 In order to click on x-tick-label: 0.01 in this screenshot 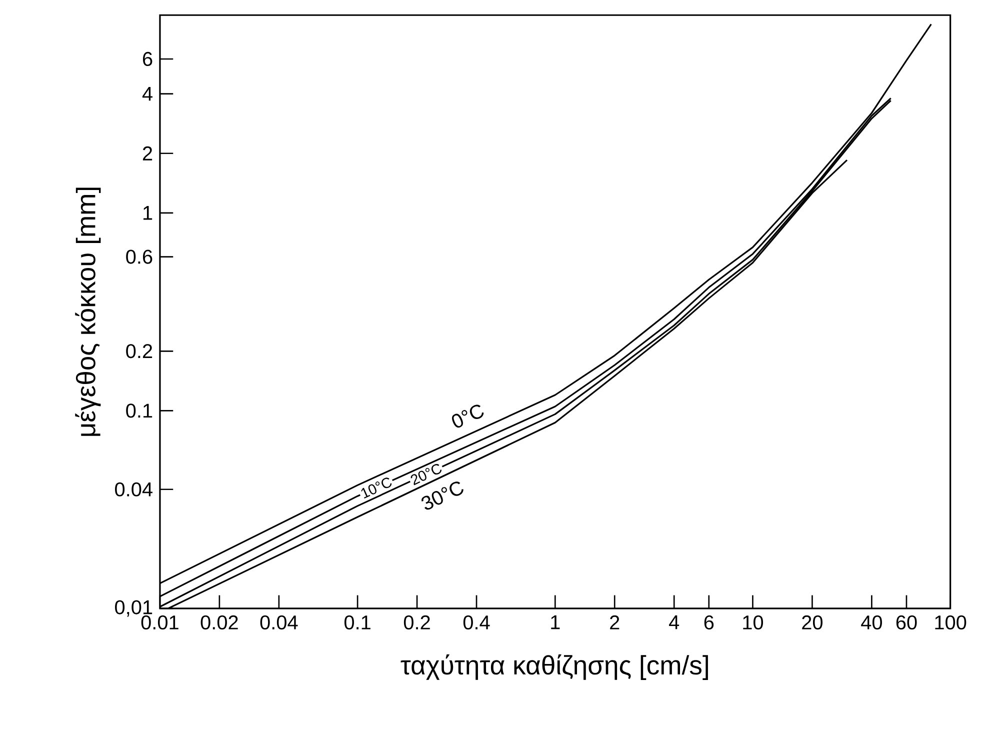, I will do `click(159, 622)`.